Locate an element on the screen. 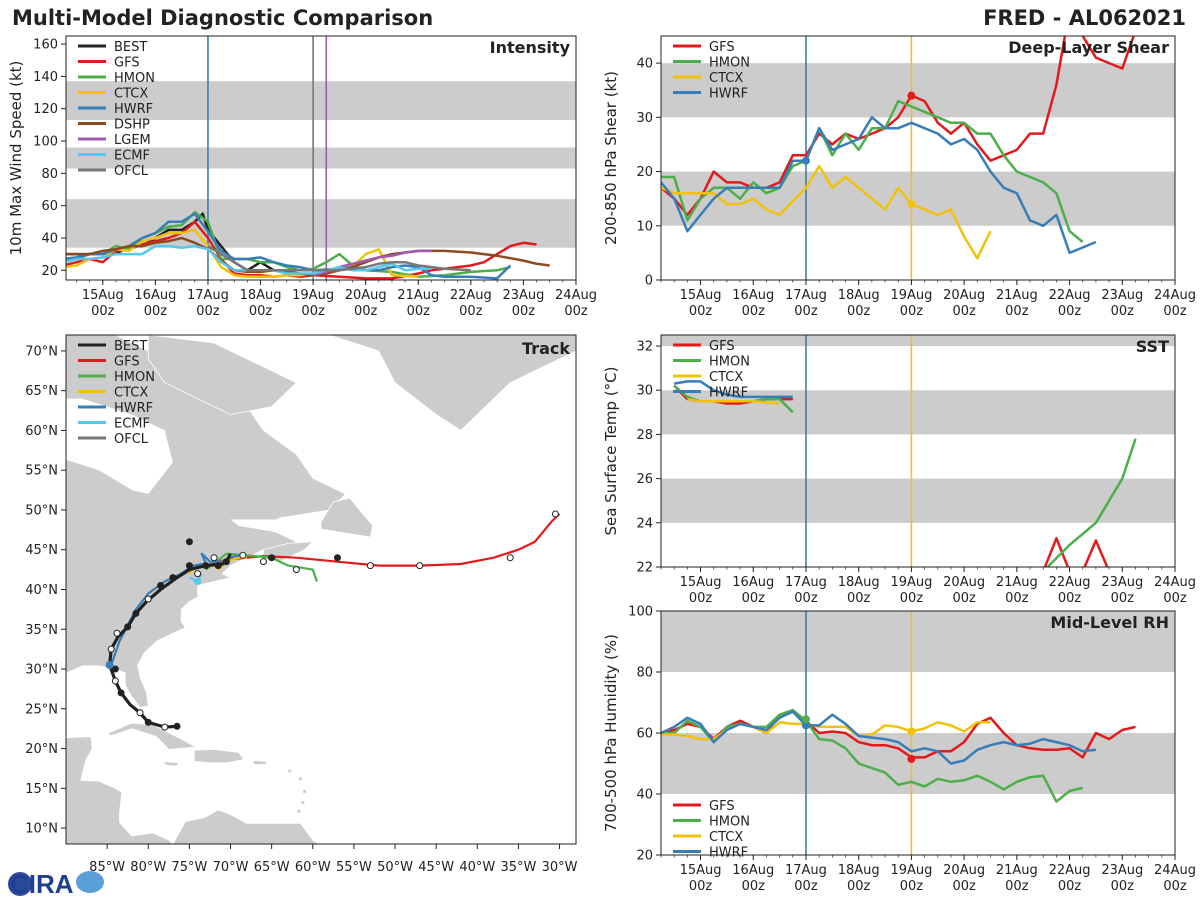 The height and width of the screenshot is (900, 1200). lat-tick-label: 50°N is located at coordinates (41, 510).